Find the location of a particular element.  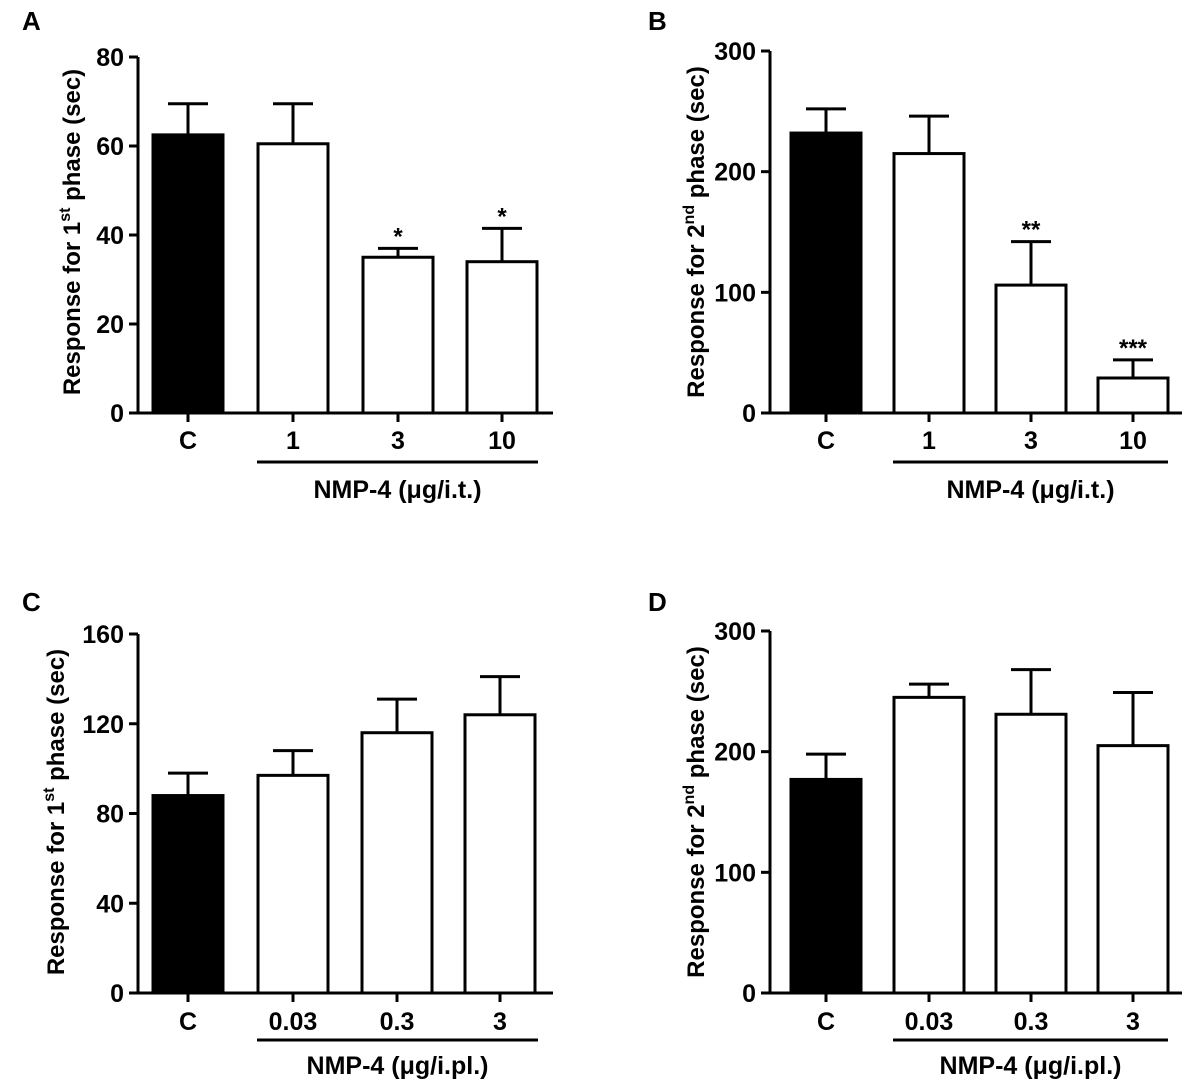

y-tick-label: 60 is located at coordinates (110, 147).